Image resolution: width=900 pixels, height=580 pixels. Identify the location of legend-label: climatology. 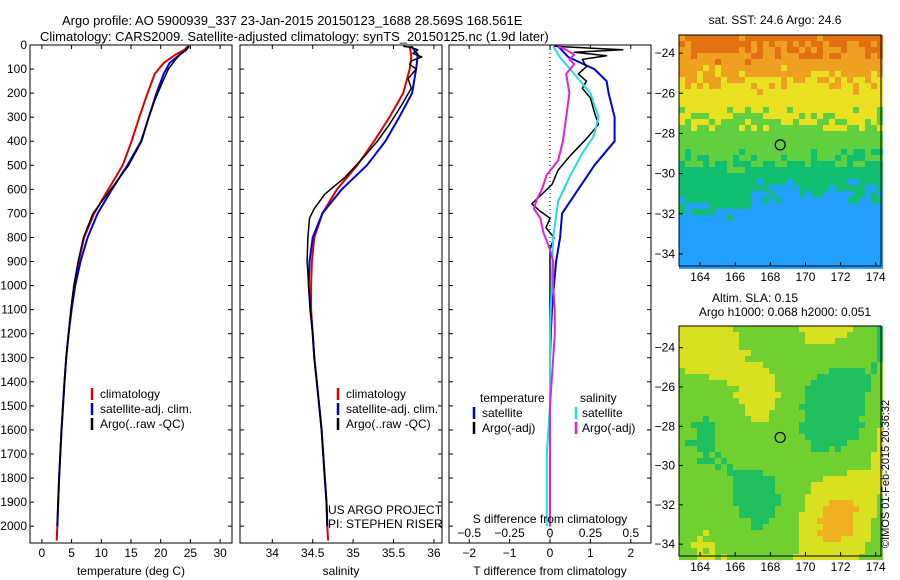
(130, 394).